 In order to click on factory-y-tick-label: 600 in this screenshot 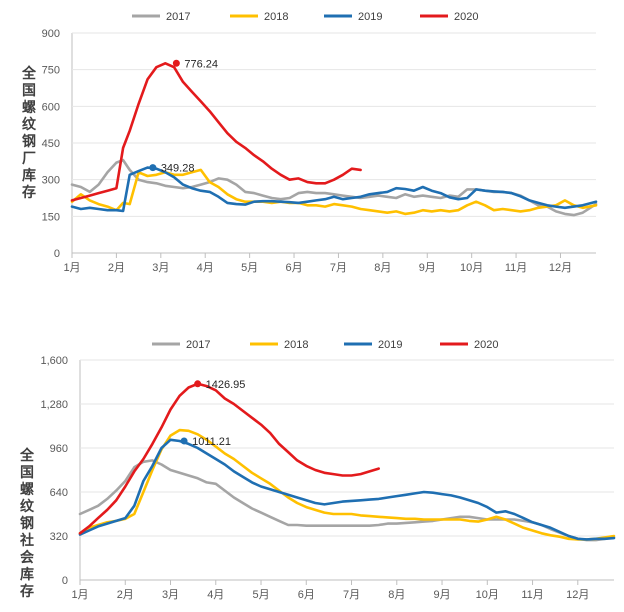, I will do `click(51, 107)`.